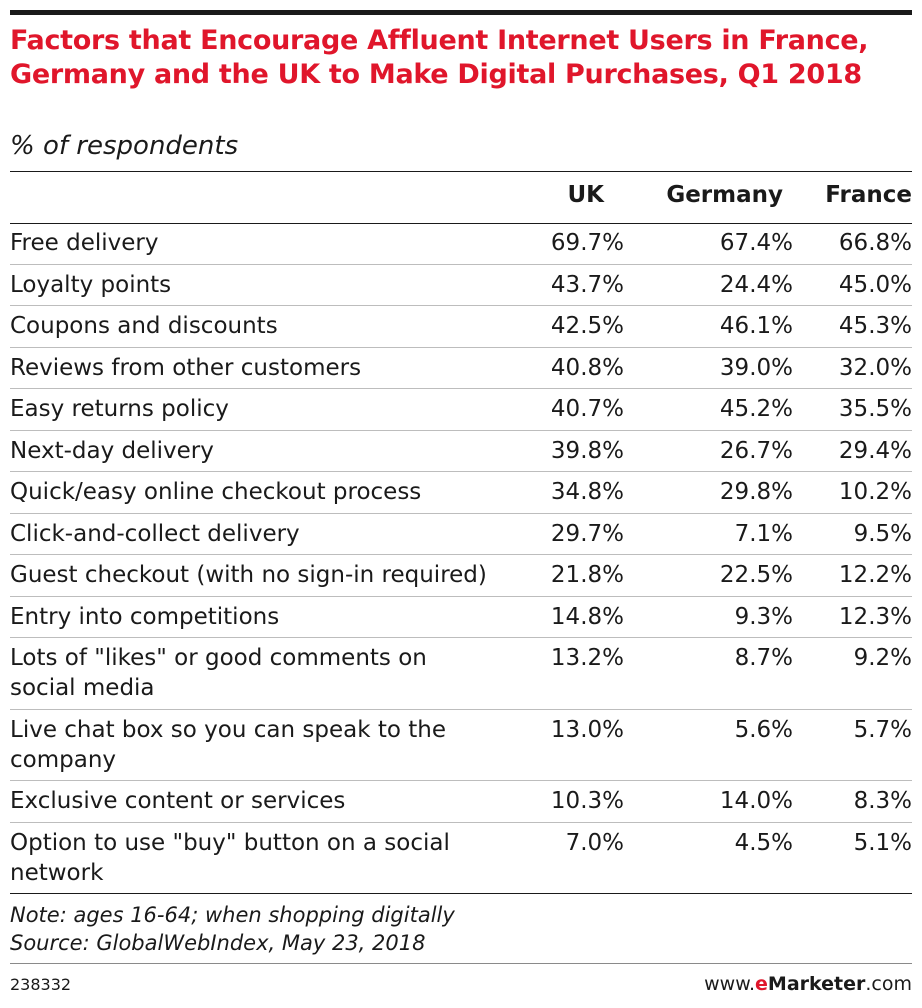 This screenshot has height=1008, width=922. I want to click on row-label: Exclusive content or services, so click(178, 801).